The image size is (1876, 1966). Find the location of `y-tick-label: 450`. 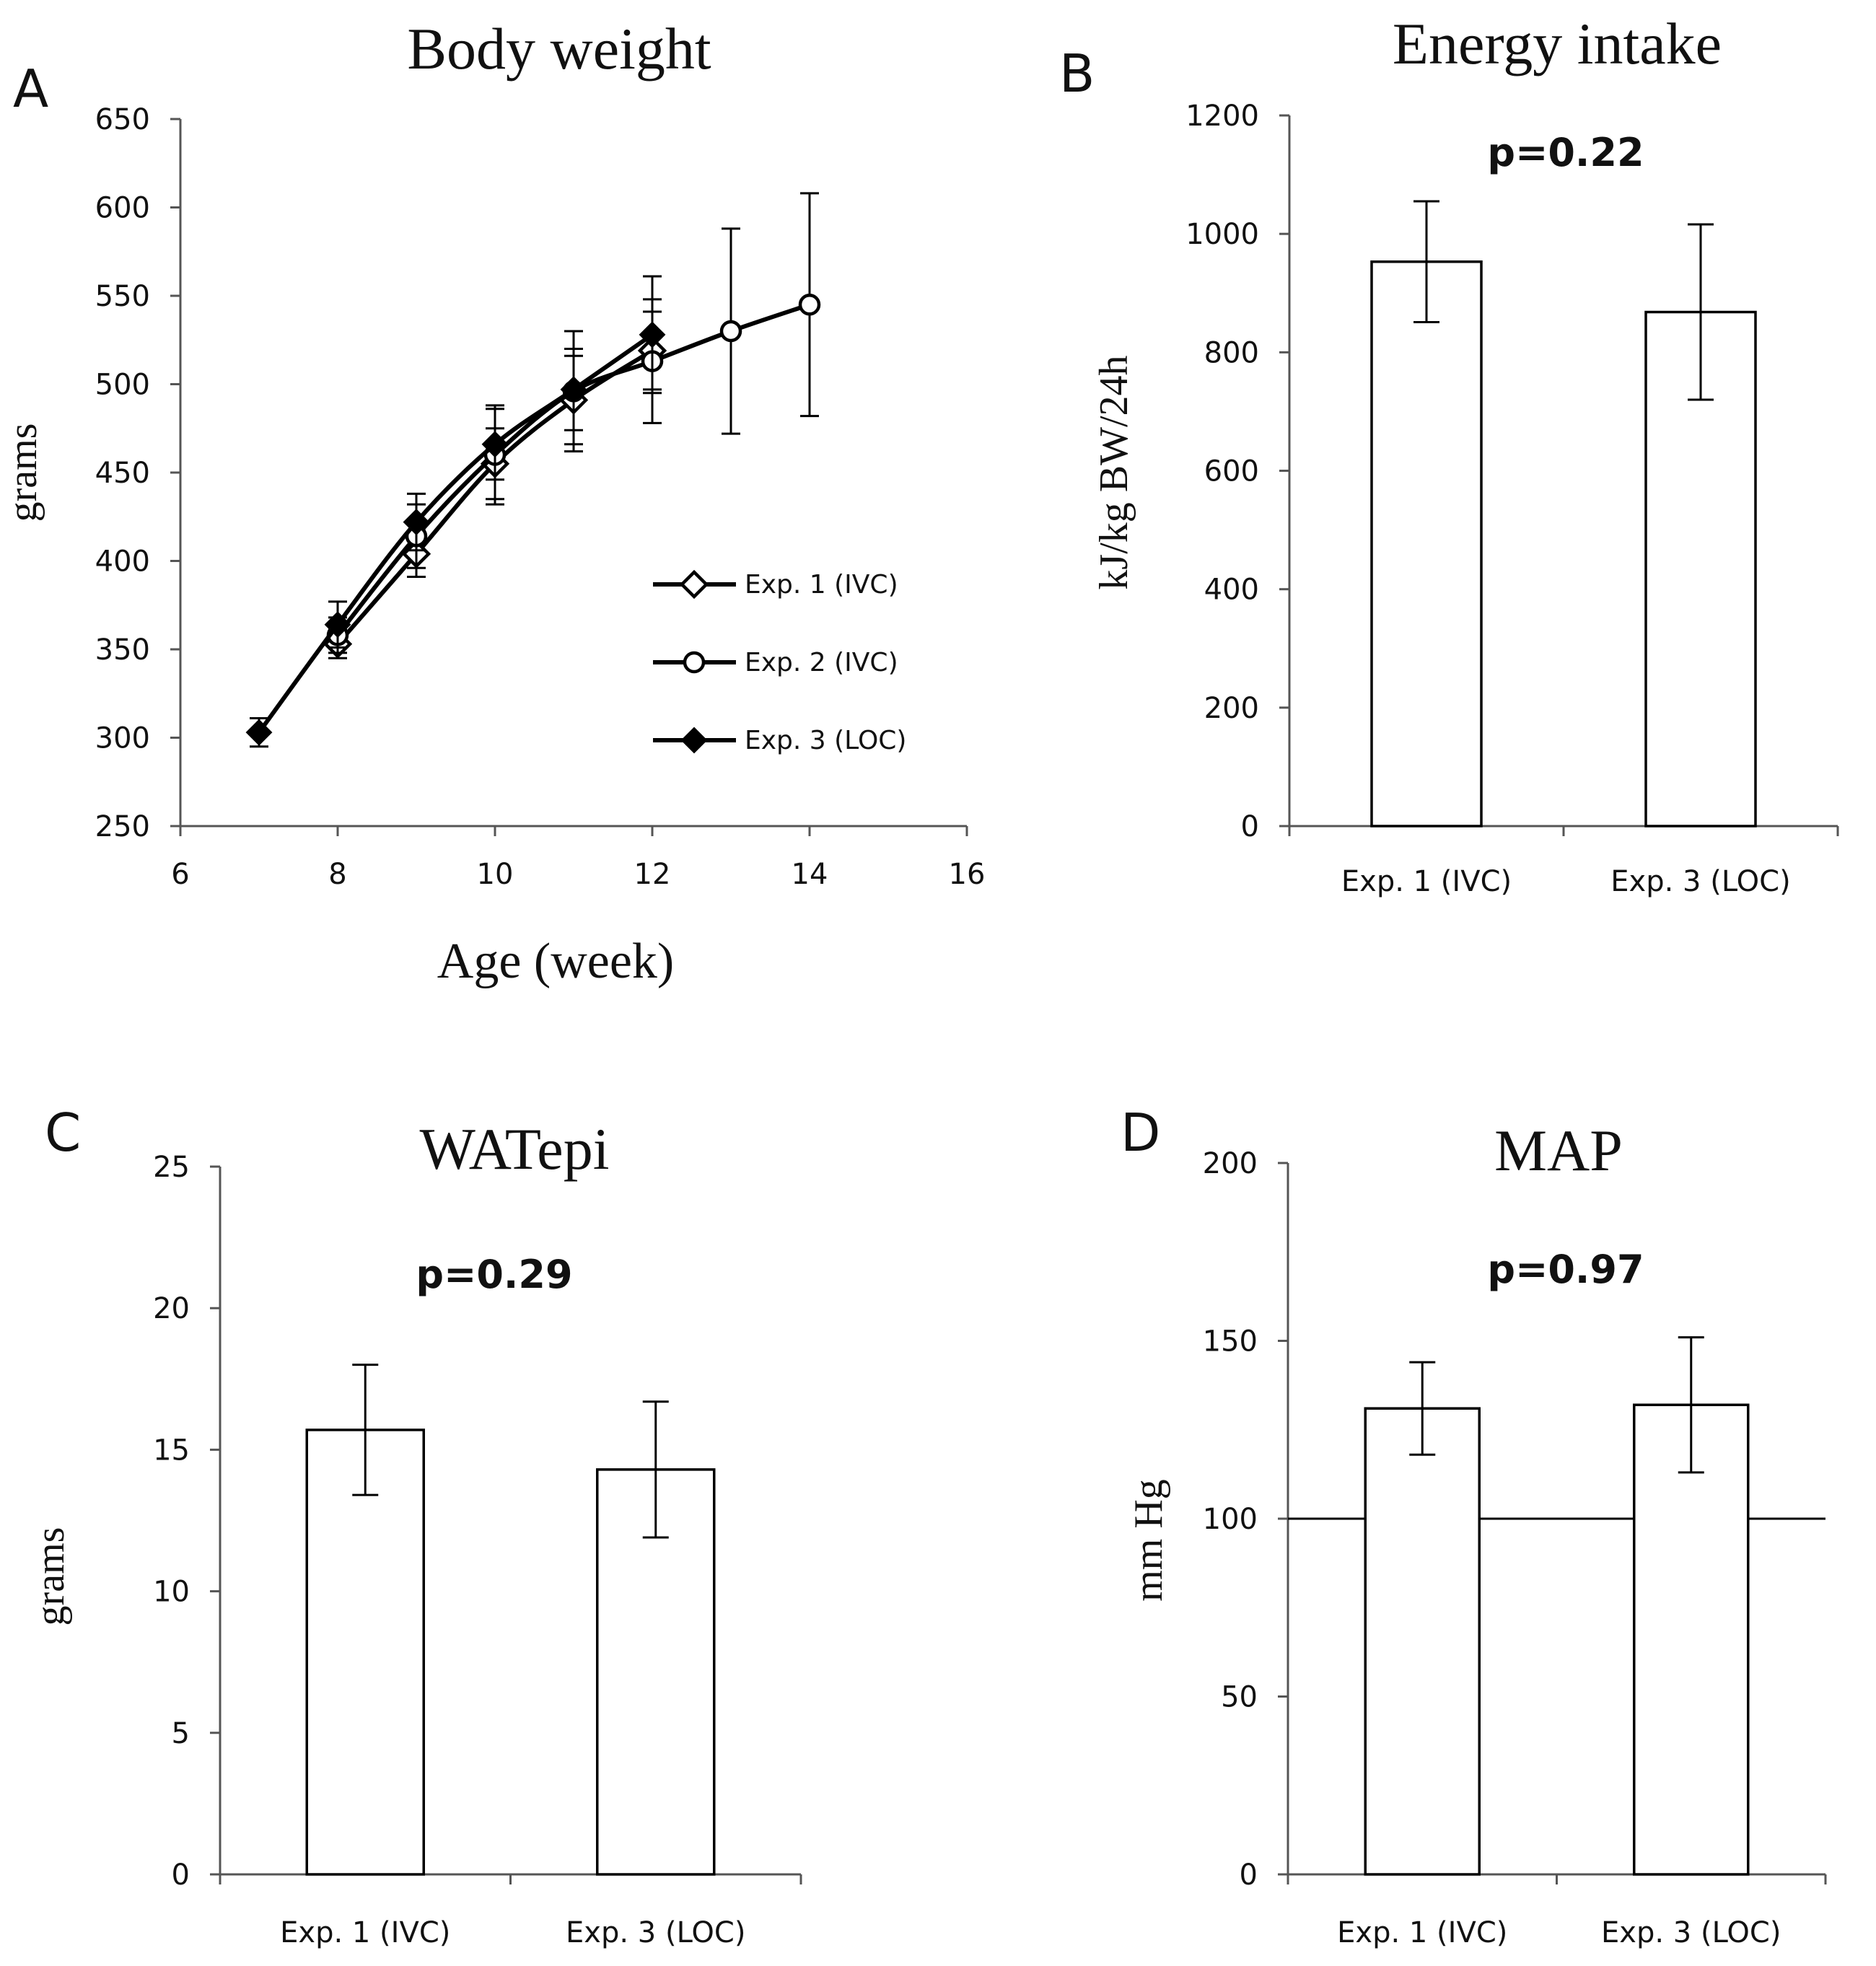

y-tick-label: 450 is located at coordinates (122, 473).